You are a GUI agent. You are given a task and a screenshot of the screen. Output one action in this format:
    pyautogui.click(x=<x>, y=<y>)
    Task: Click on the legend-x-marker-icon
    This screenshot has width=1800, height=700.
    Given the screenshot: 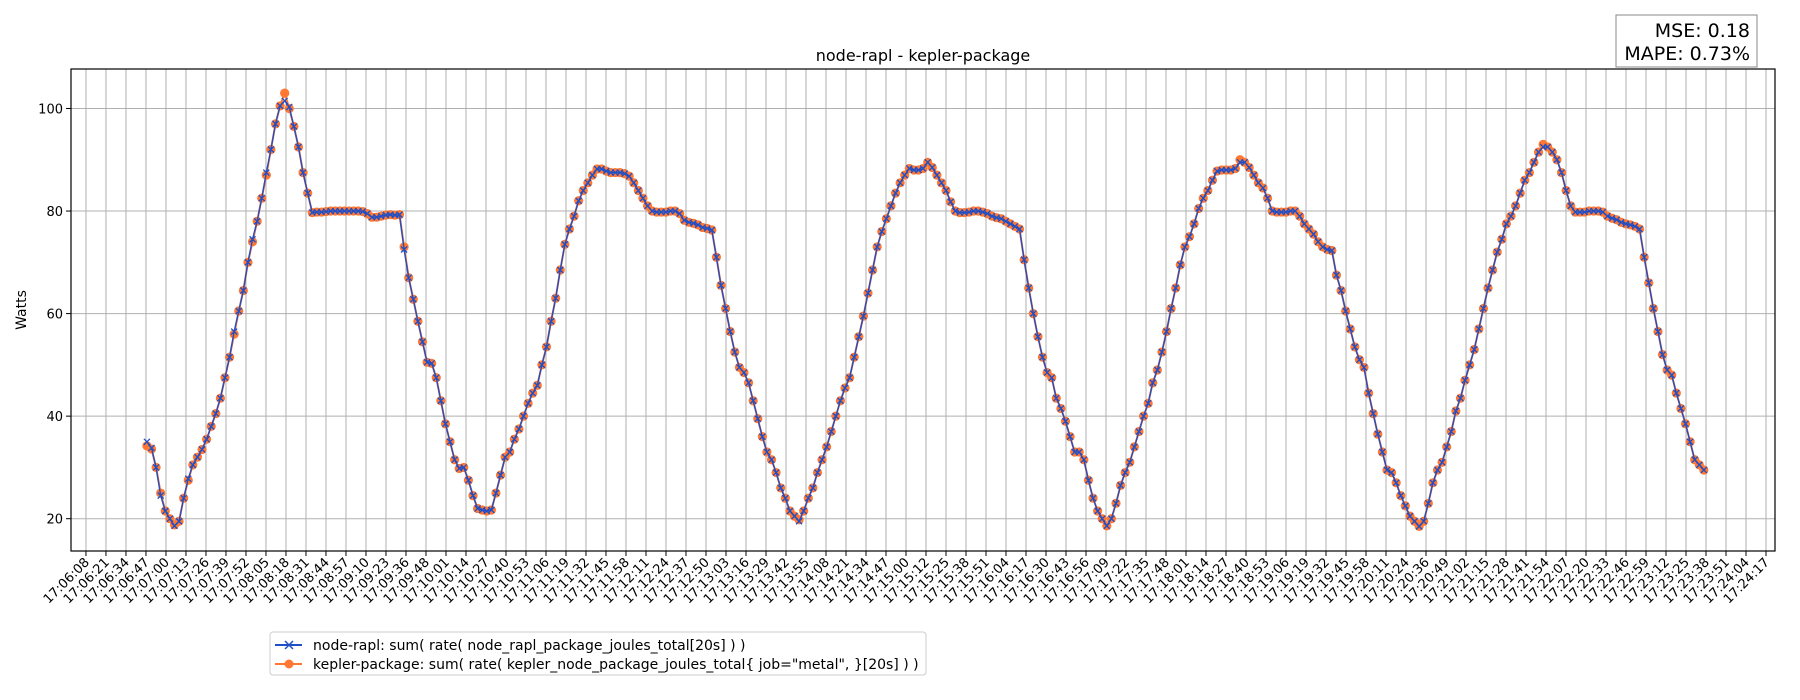 What is the action you would take?
    pyautogui.click(x=289, y=645)
    